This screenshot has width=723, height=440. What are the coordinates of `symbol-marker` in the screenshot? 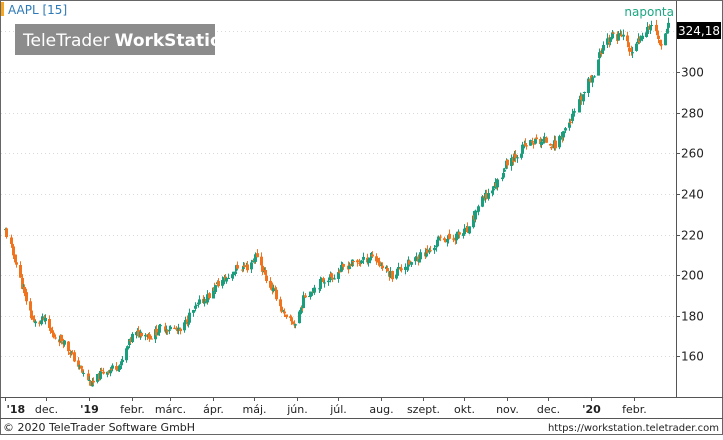 It's located at (2, 9).